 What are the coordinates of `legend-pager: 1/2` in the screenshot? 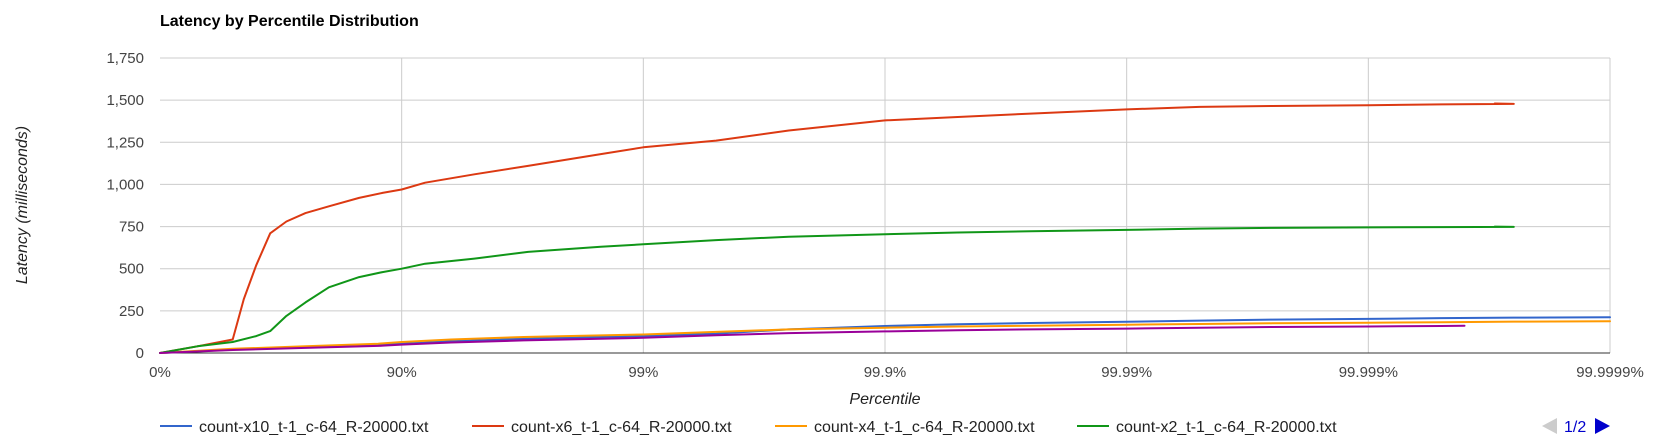 It's located at (1576, 427).